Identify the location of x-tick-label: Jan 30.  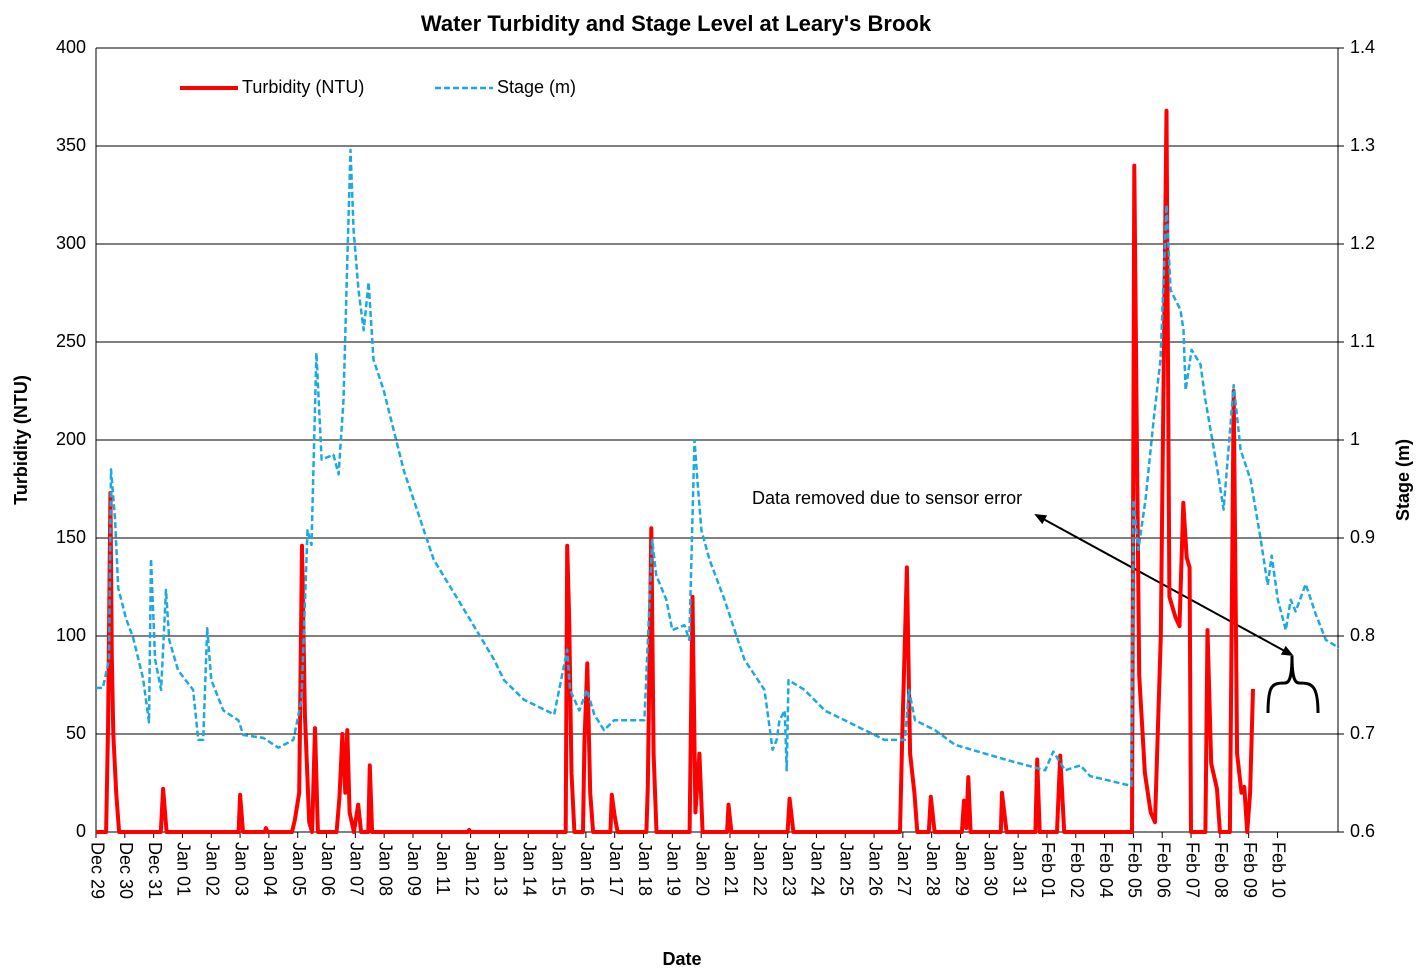
(991, 869).